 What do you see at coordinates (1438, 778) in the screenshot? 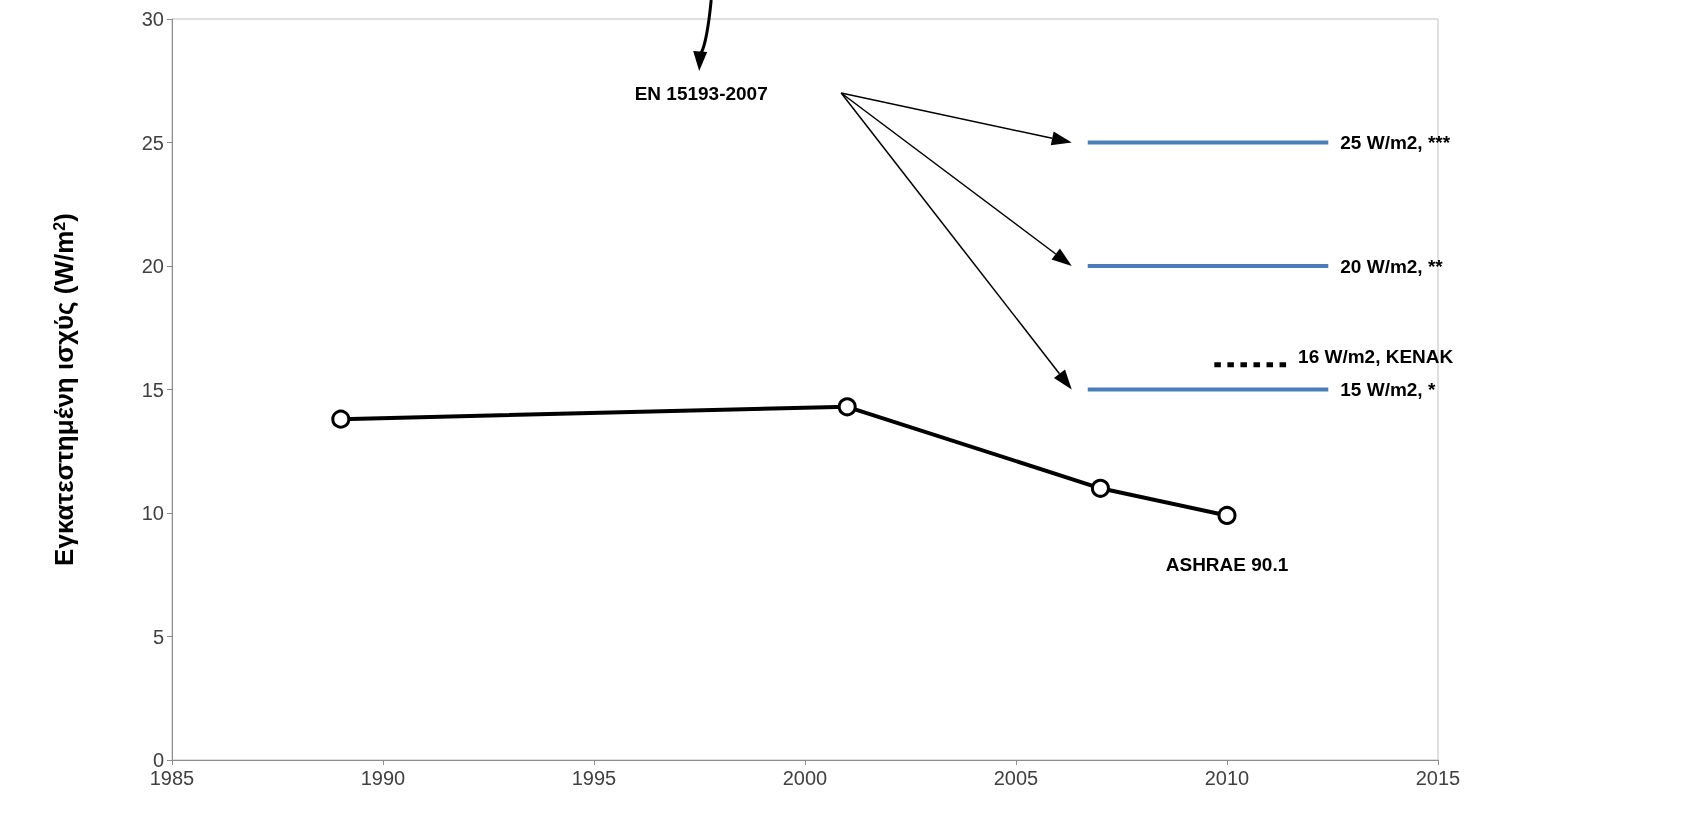
I see `x-tick-label: 2015` at bounding box center [1438, 778].